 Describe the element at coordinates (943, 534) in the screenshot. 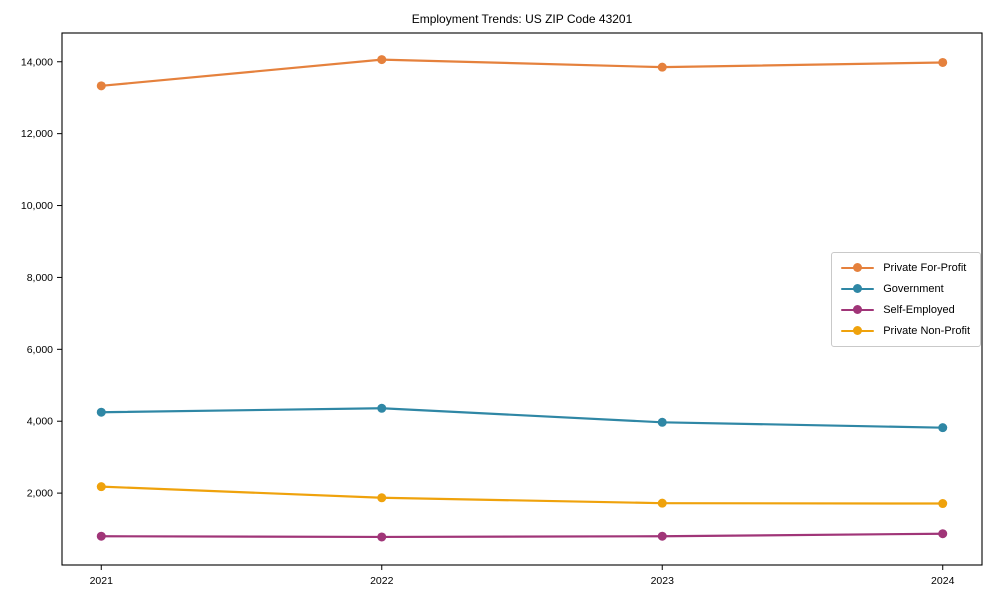

I see `point-self-employed-2024` at that location.